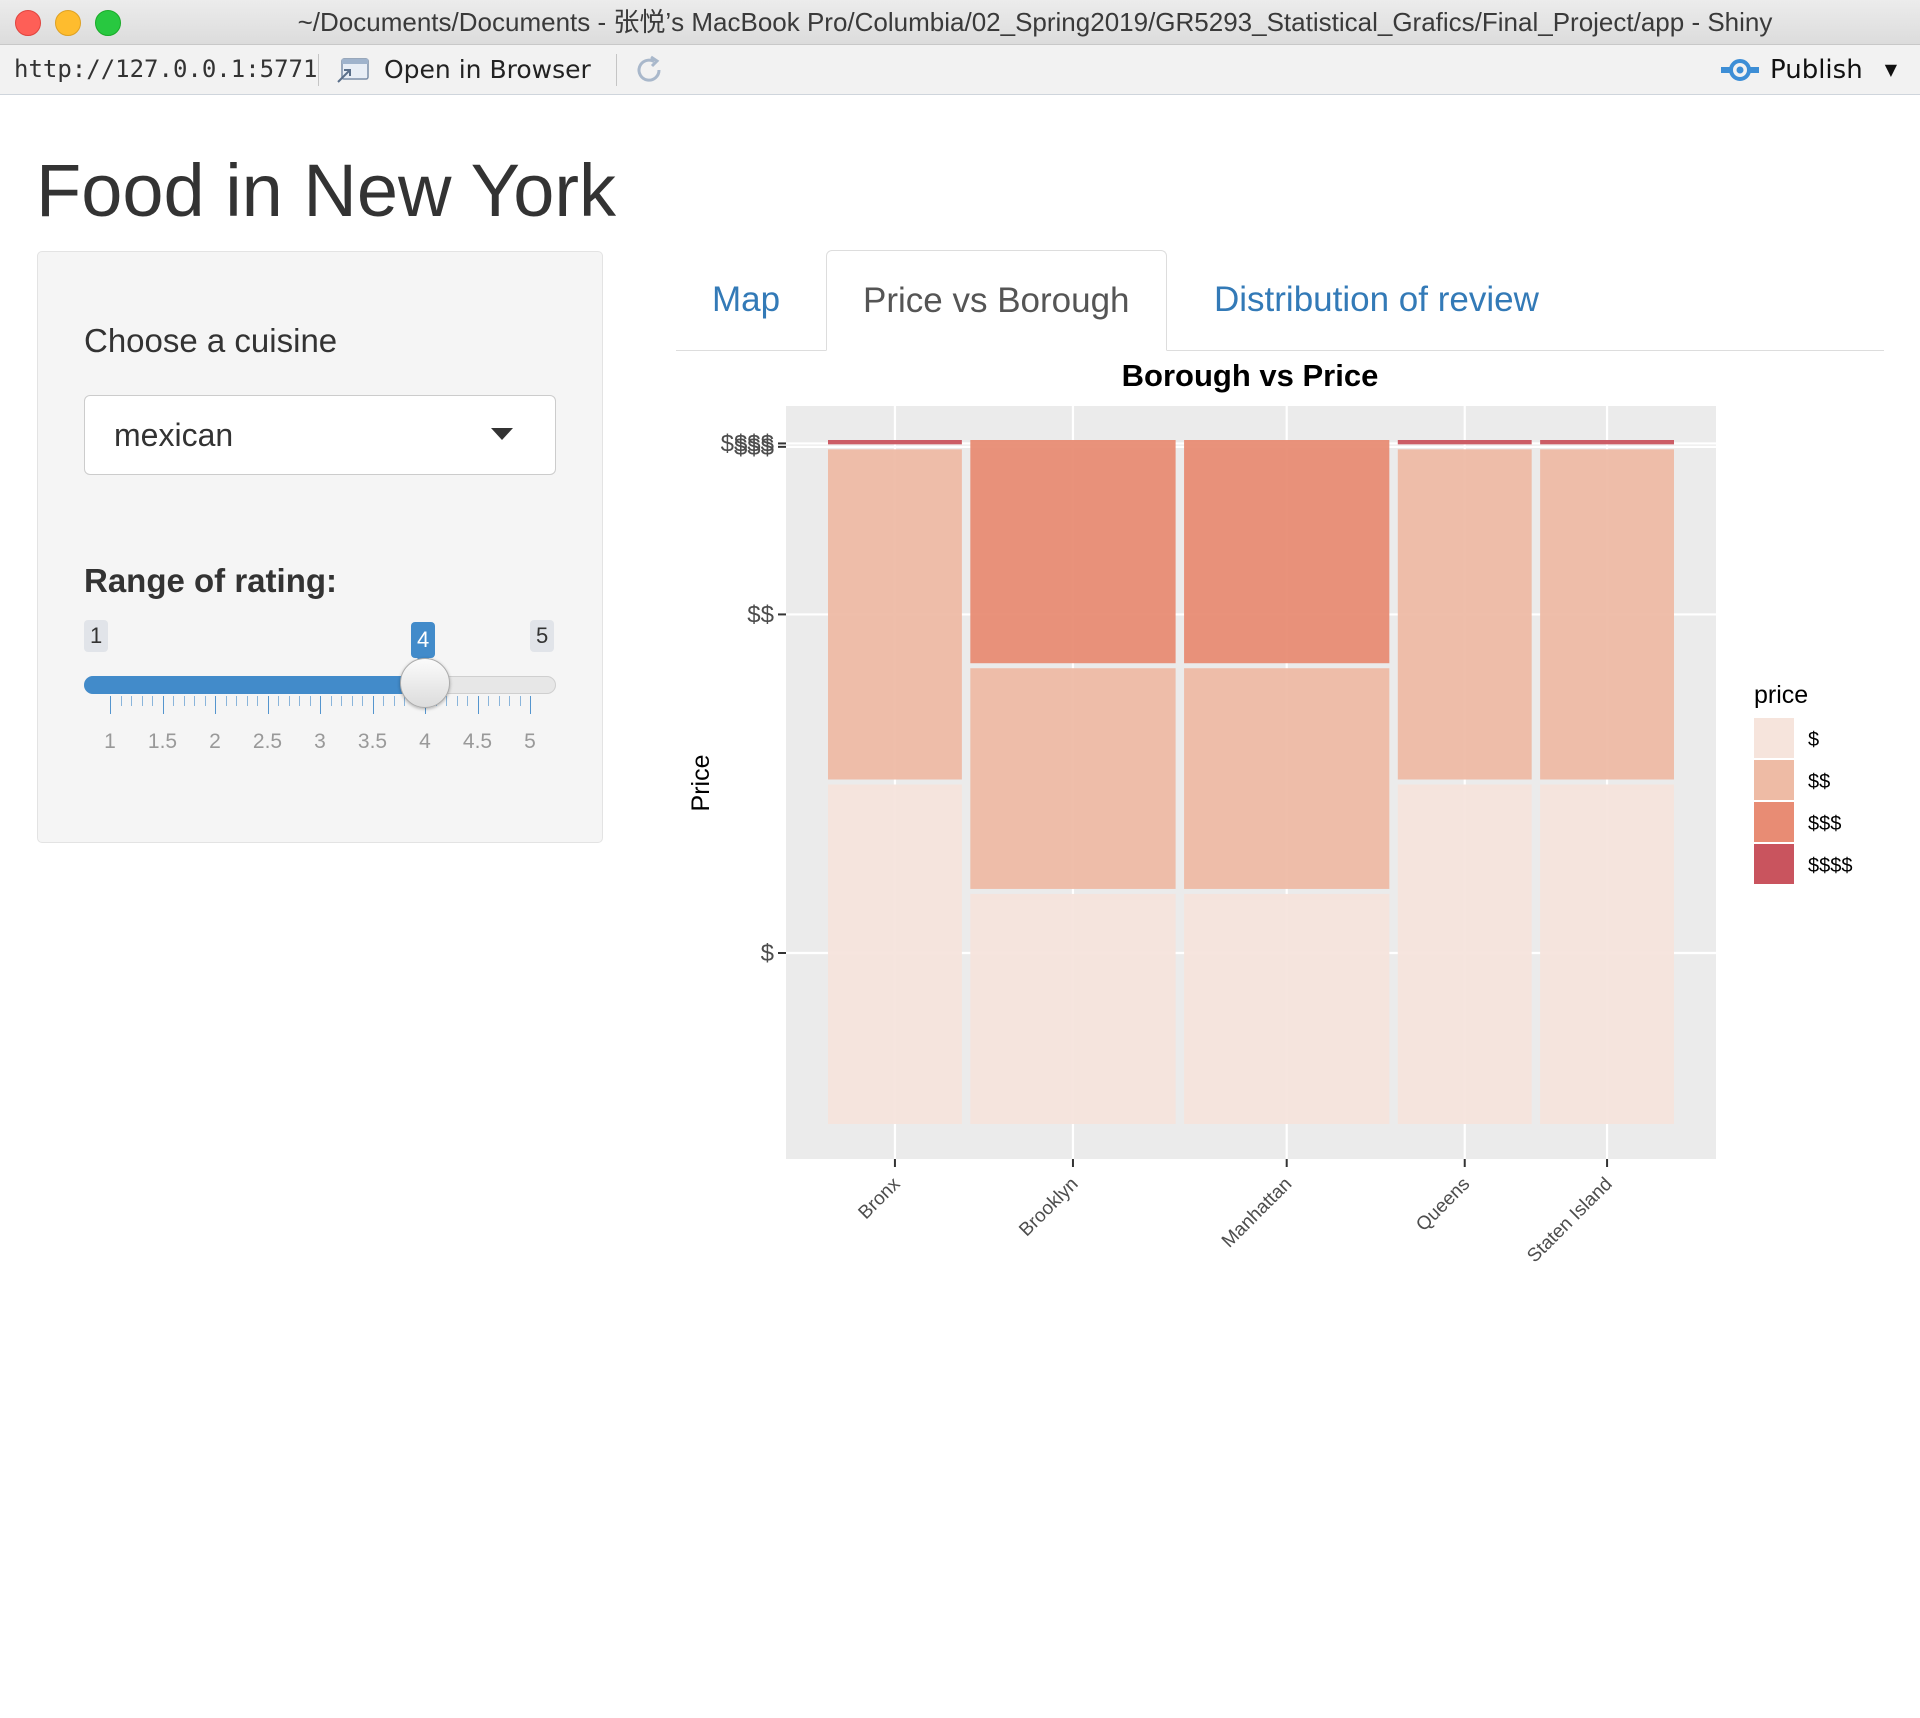  What do you see at coordinates (372, 741) in the screenshot?
I see `slider-tick-label: 3.5` at bounding box center [372, 741].